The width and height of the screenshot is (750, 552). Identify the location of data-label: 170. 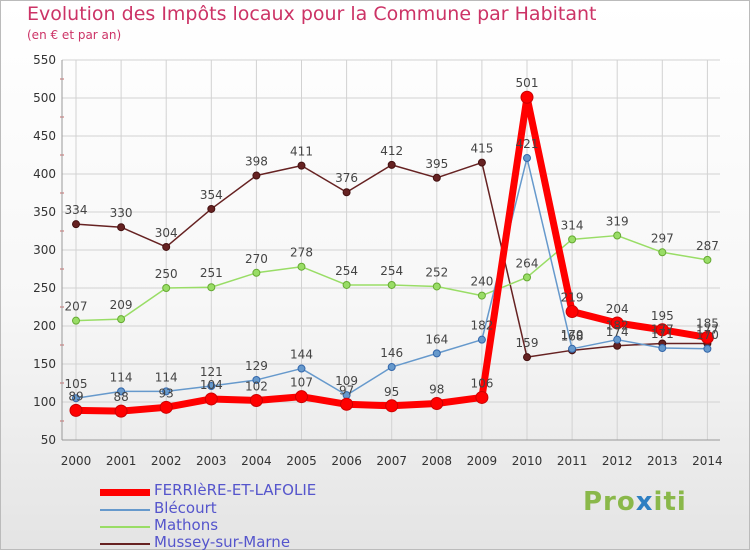
(707, 335).